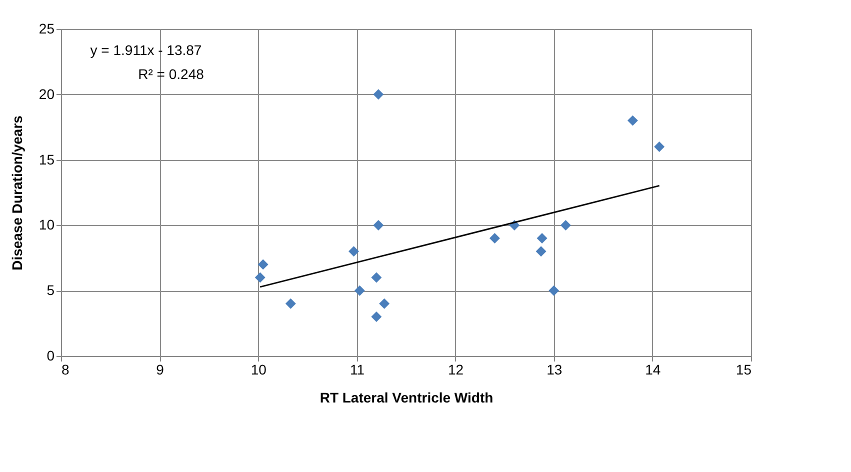  I want to click on annotation: R² = 0.248, so click(171, 74).